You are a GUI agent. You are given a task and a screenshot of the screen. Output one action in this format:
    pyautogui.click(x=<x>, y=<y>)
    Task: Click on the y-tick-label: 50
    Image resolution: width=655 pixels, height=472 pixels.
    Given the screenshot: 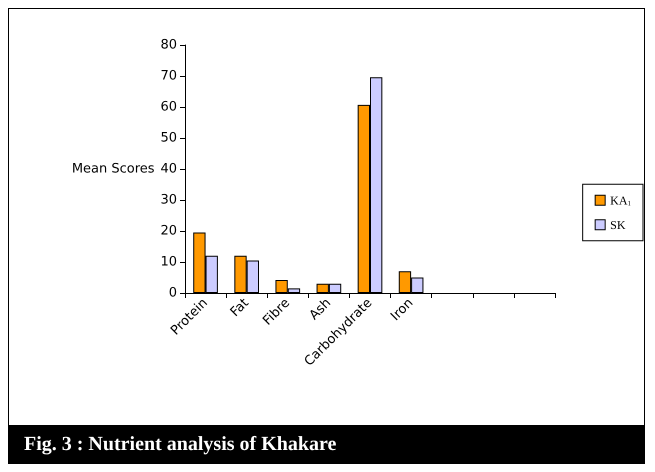 What is the action you would take?
    pyautogui.click(x=168, y=138)
    